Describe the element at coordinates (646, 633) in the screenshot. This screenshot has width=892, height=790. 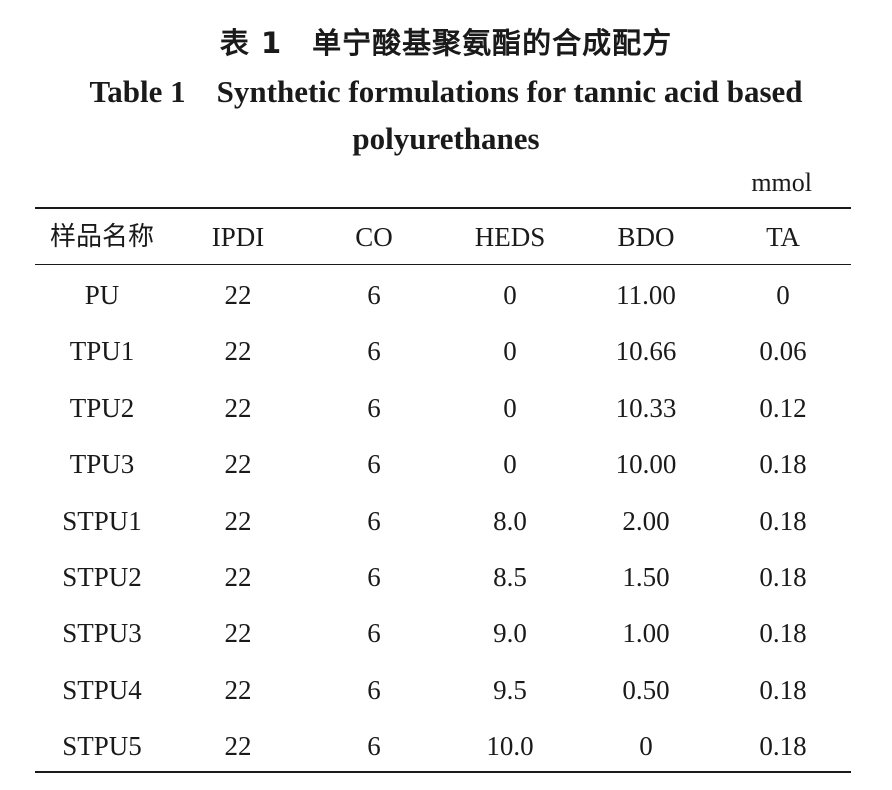
I see `bdo-cell: 1.00` at that location.